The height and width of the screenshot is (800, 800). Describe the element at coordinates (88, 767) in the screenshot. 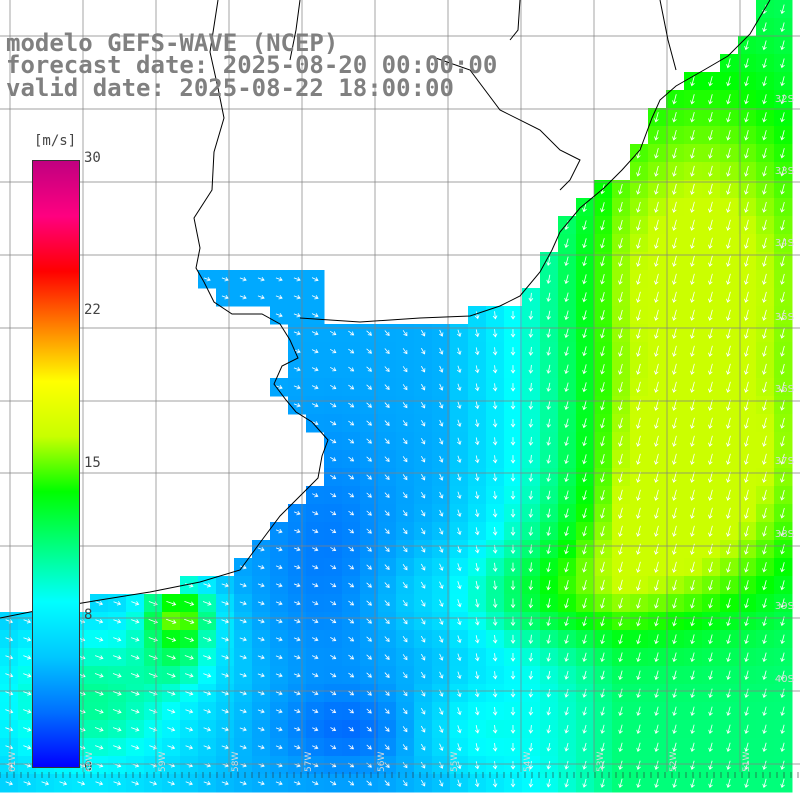

I see `colorbar-tick-0: 0` at that location.